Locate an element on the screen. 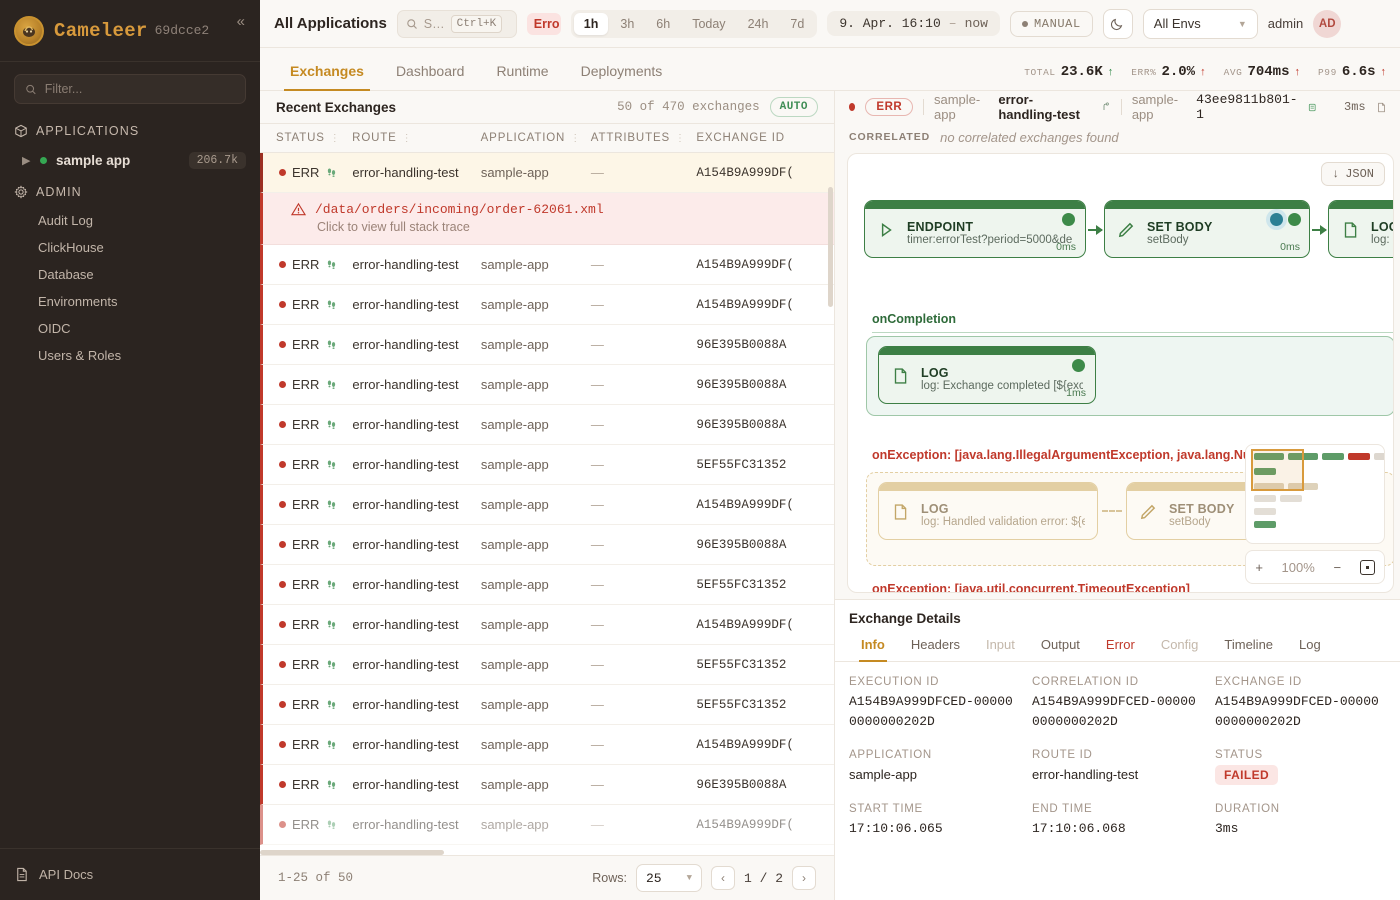  sidebar-item-database: Database is located at coordinates (66, 274).